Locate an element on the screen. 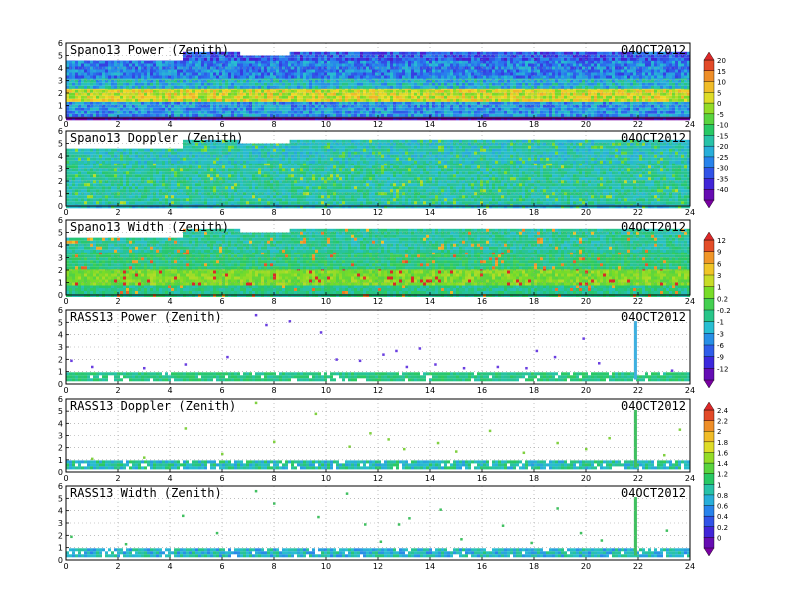 The width and height of the screenshot is (792, 612). colorbar-label: 20 is located at coordinates (721, 61).